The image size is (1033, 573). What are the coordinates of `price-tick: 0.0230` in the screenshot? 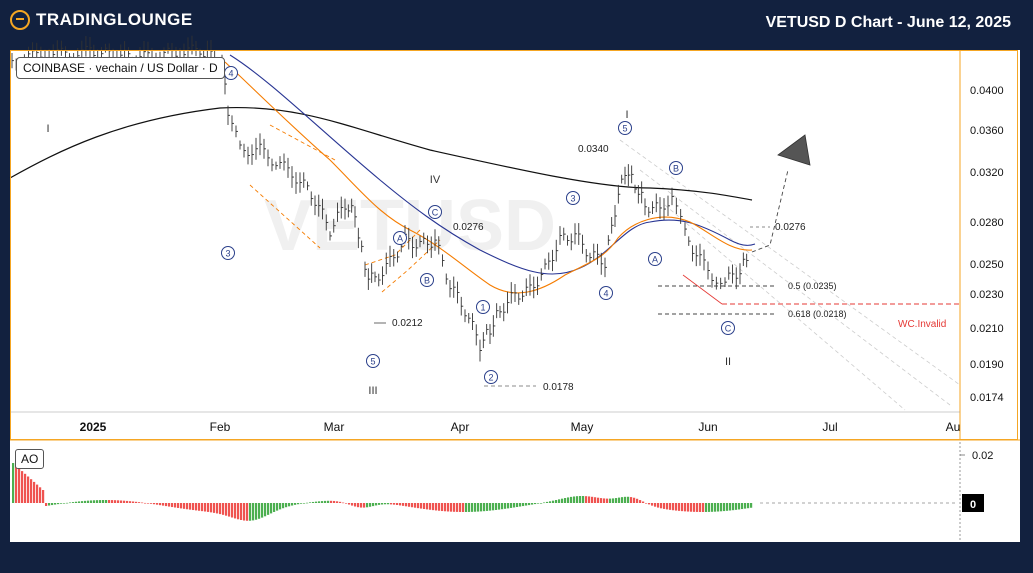 It's located at (987, 295).